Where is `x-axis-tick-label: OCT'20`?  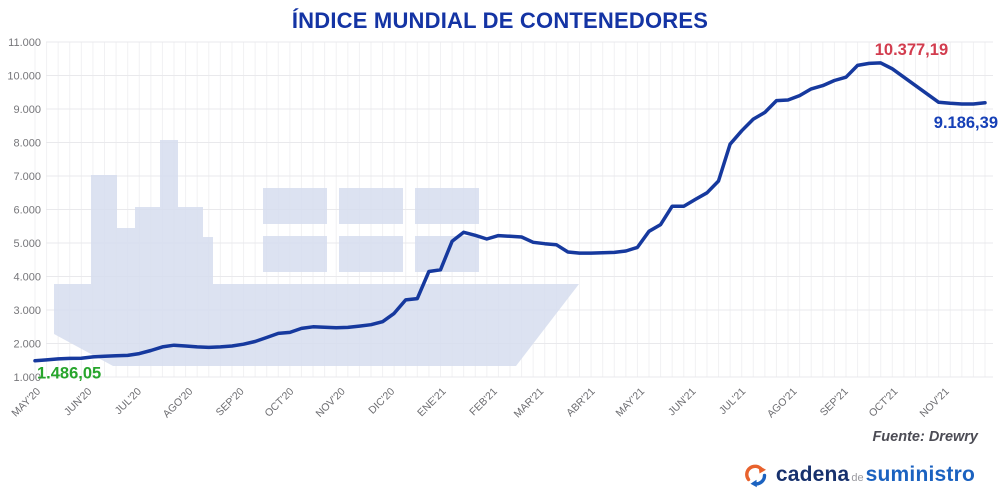 x-axis-tick-label: OCT'20 is located at coordinates (280, 403).